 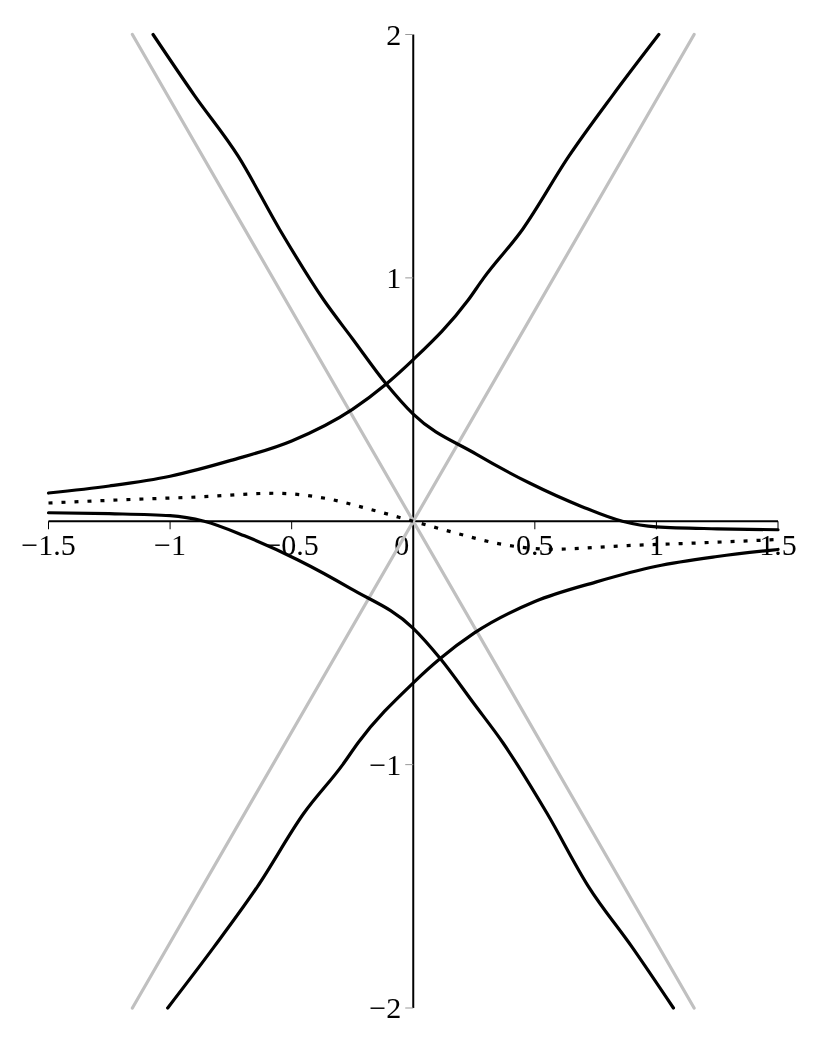 I want to click on x-tick-label: 1.5, so click(x=778, y=545).